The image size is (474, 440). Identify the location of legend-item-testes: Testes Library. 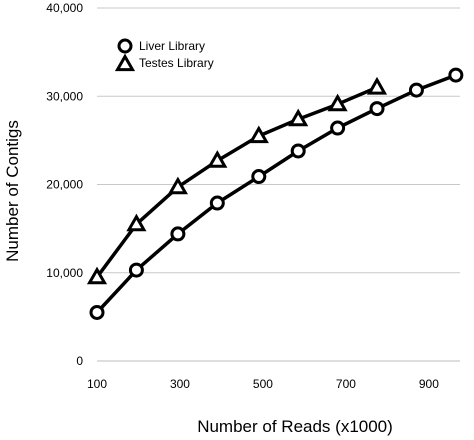
(164, 62).